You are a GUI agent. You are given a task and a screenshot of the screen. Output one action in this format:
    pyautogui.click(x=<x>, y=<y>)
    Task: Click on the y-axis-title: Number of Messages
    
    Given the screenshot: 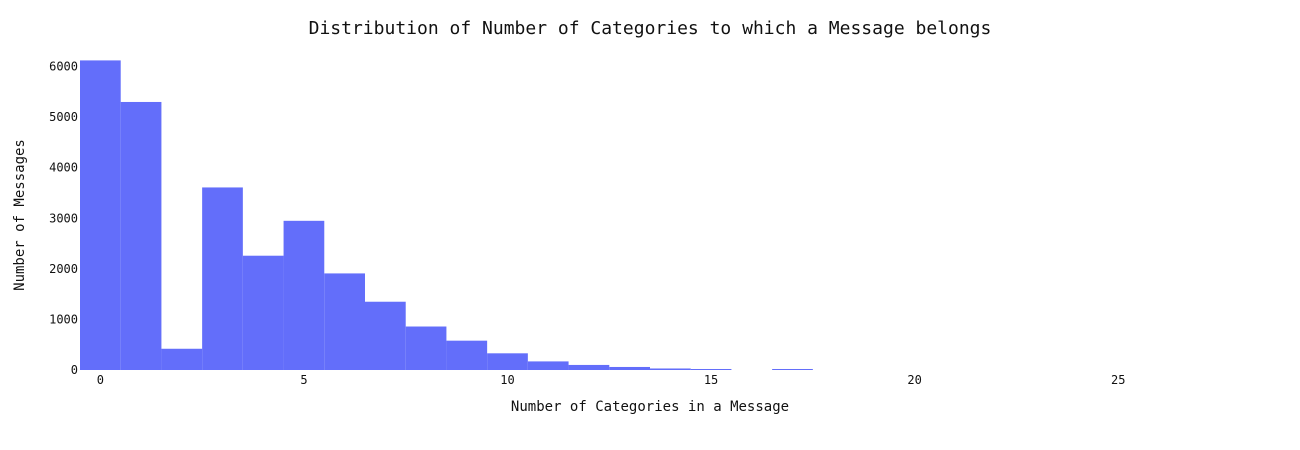 What is the action you would take?
    pyautogui.click(x=20, y=215)
    